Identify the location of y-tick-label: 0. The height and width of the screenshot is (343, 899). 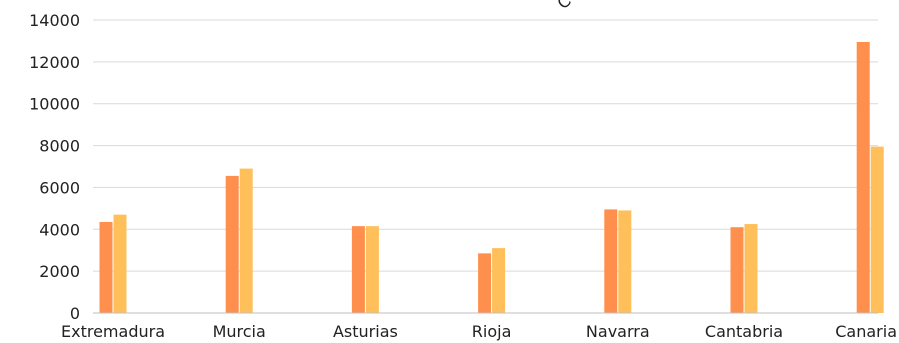
(75, 313).